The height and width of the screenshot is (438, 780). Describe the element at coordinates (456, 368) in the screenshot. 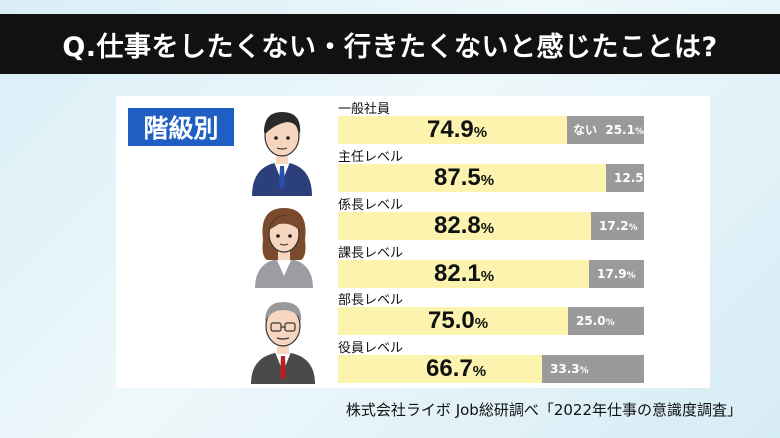

I see `value-label-yes: 66.7%` at that location.